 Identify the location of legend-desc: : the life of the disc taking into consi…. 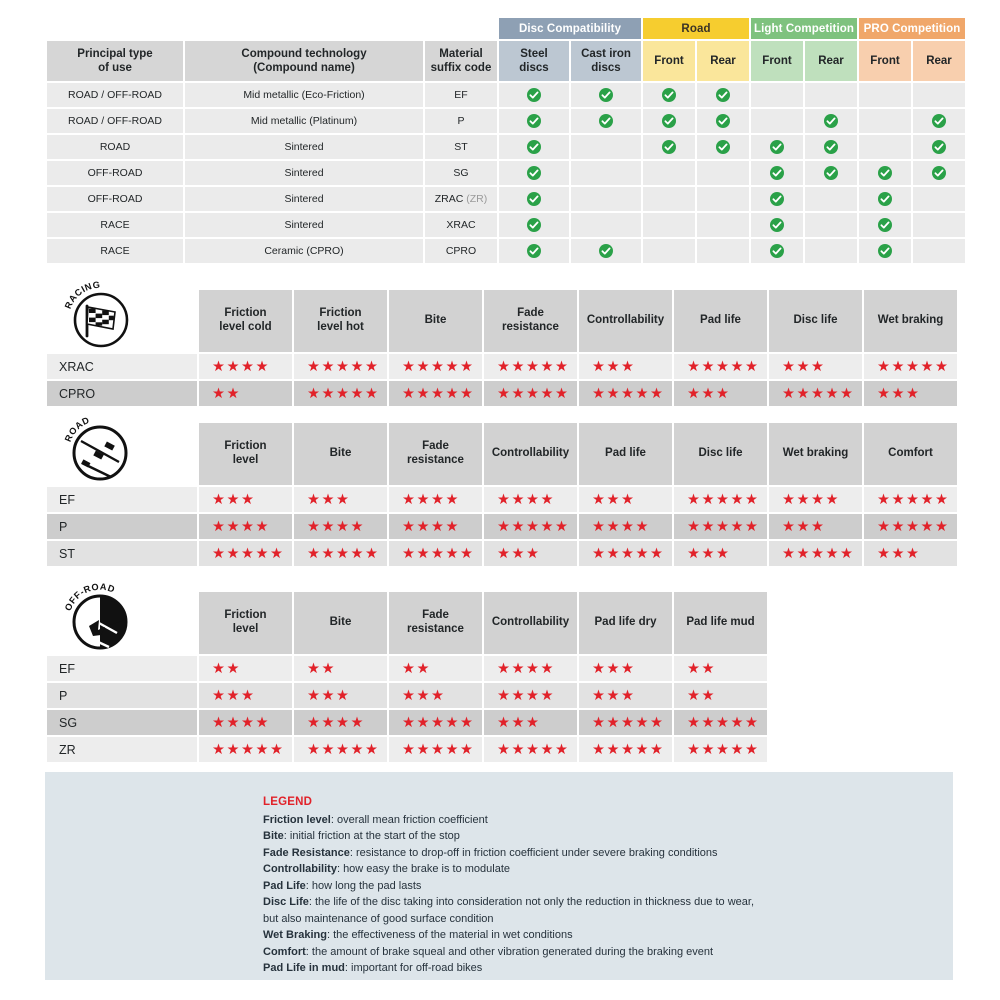
(531, 902).